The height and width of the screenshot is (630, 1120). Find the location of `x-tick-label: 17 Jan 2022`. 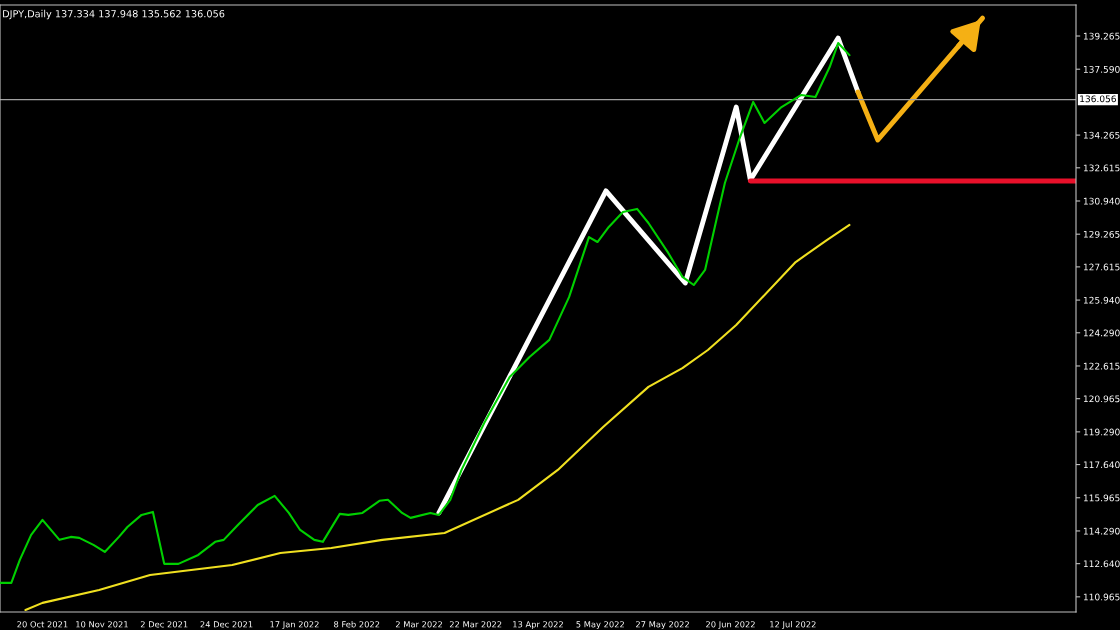

x-tick-label: 17 Jan 2022 is located at coordinates (294, 625).